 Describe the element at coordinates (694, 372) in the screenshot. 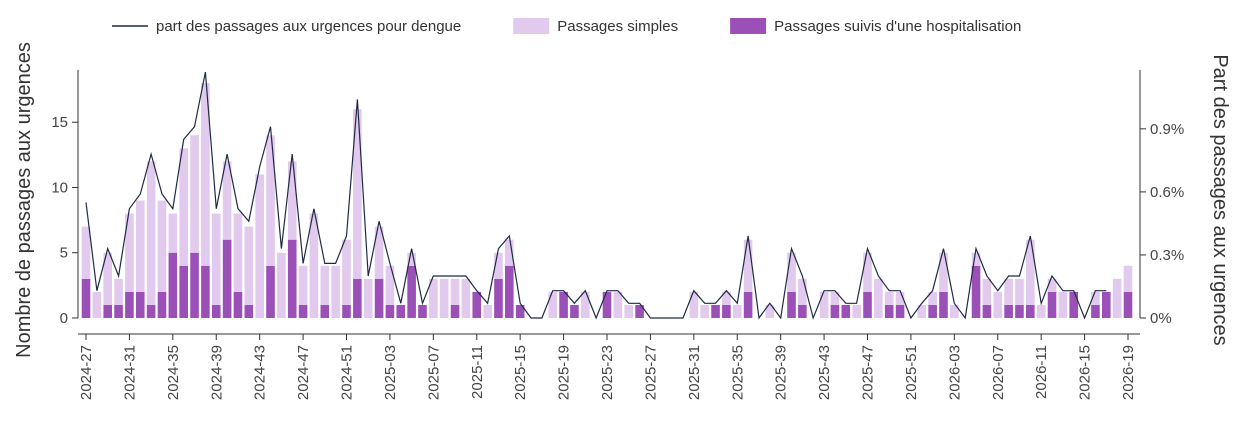

I see `x-tick-label: 2025-31` at that location.